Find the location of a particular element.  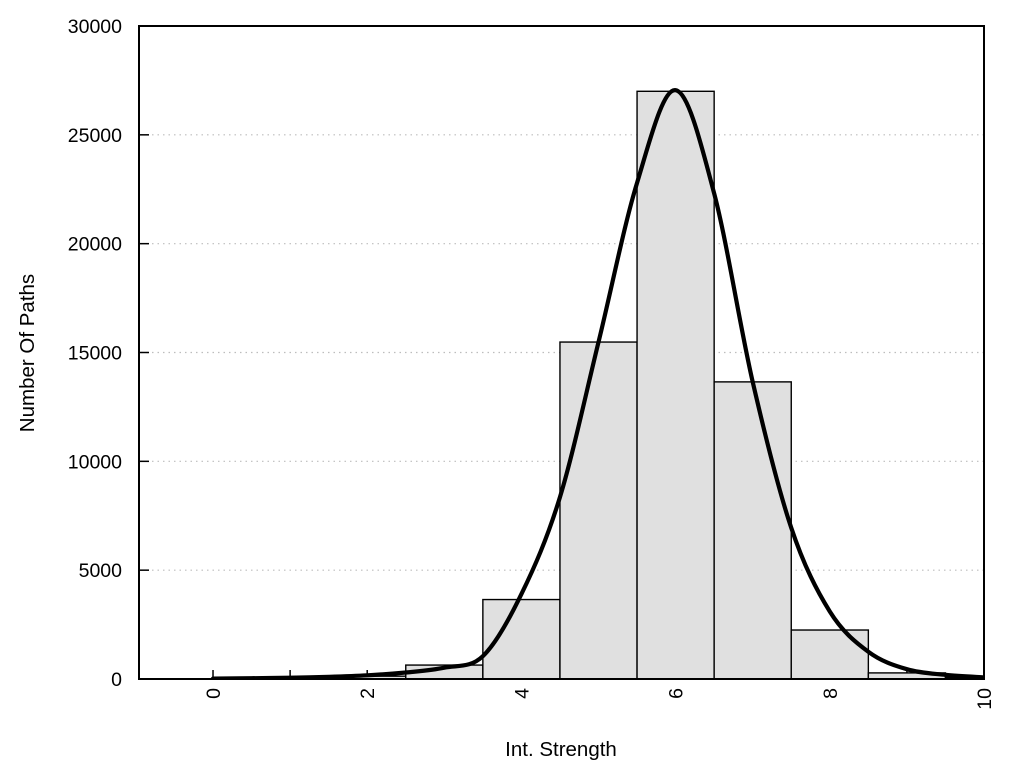

y-tick-label: 30000 is located at coordinates (95, 27).